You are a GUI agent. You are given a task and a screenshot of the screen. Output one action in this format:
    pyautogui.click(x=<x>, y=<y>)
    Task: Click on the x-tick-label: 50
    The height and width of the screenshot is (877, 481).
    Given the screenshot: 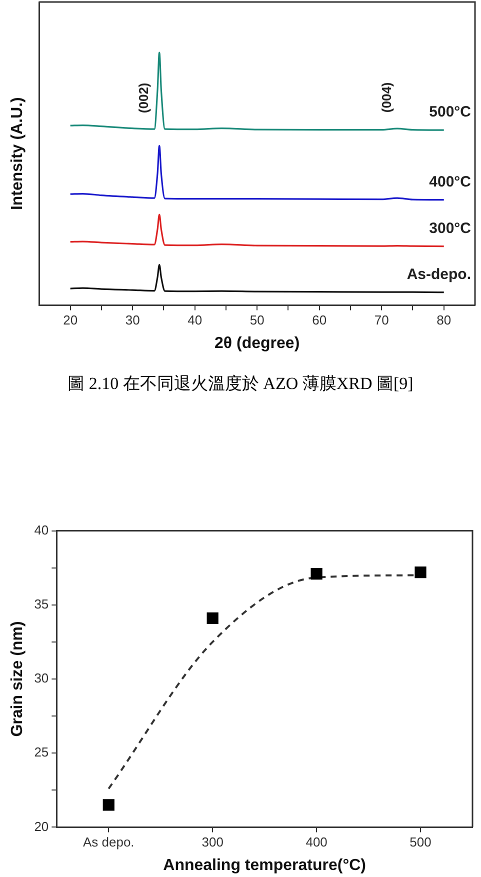 What is the action you would take?
    pyautogui.click(x=257, y=320)
    